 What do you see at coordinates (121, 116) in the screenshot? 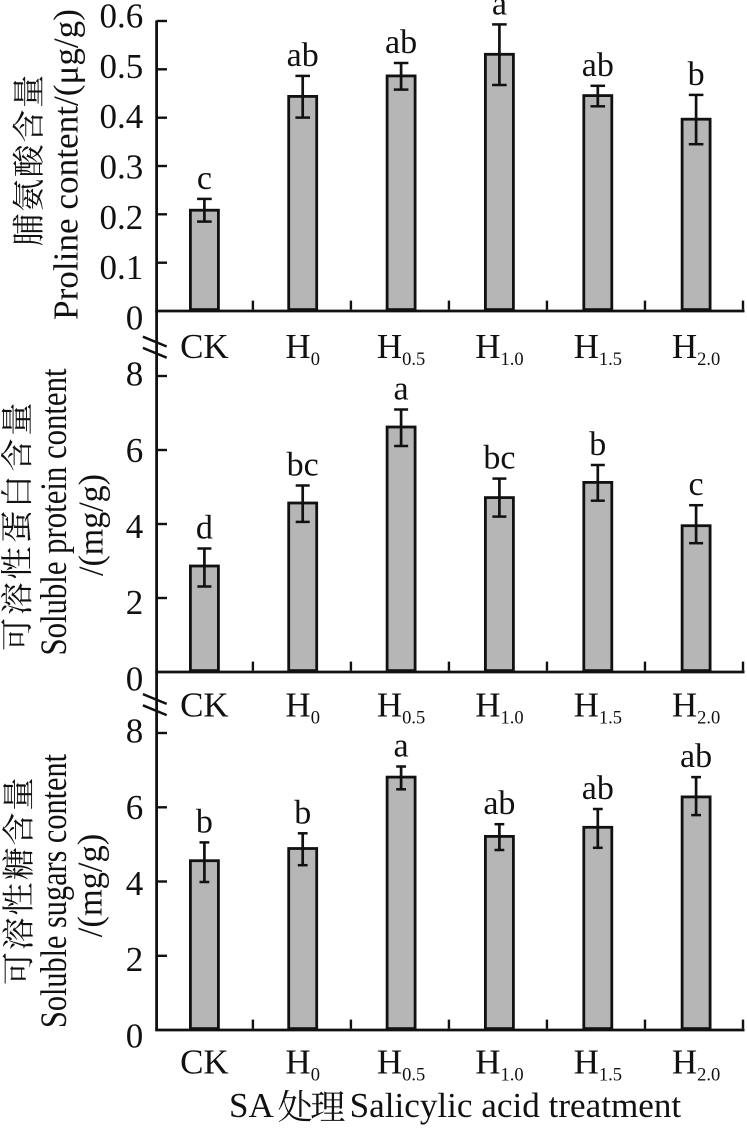
I see `svg-text: 0.4` at bounding box center [121, 116].